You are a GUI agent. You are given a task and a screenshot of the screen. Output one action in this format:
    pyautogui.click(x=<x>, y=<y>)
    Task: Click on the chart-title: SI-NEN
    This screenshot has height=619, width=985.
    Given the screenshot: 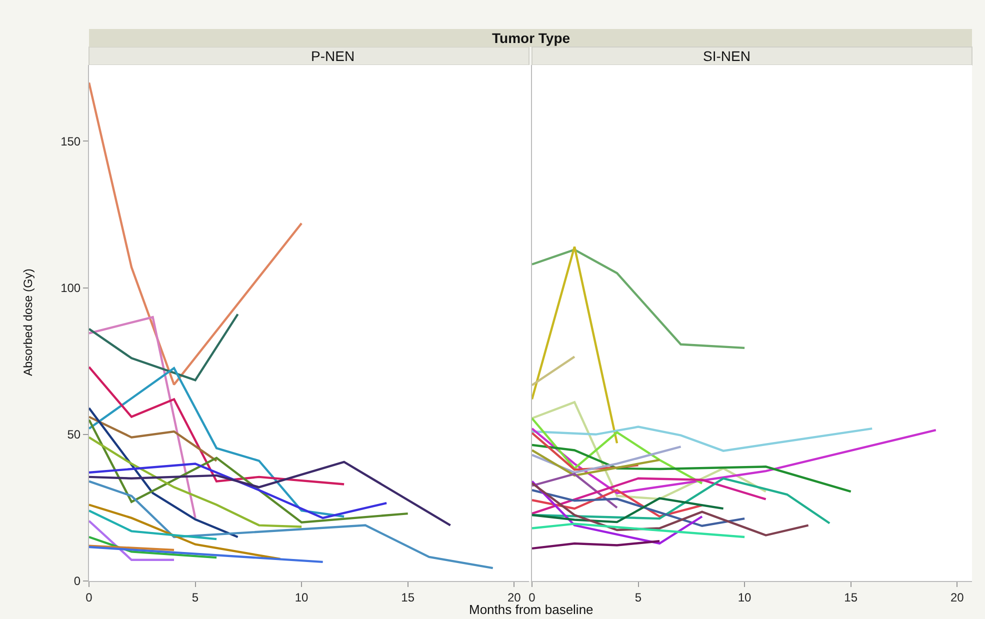 What is the action you would take?
    pyautogui.click(x=726, y=56)
    